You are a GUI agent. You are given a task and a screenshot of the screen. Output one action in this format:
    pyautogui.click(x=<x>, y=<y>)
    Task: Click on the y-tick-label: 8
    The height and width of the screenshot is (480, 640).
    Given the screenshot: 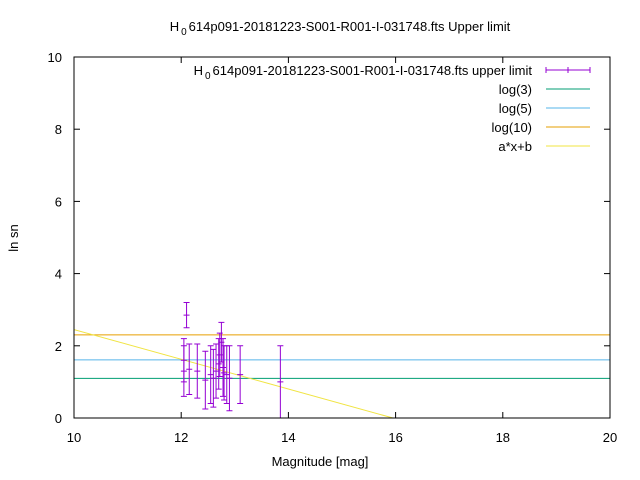 What is the action you would take?
    pyautogui.click(x=58, y=129)
    